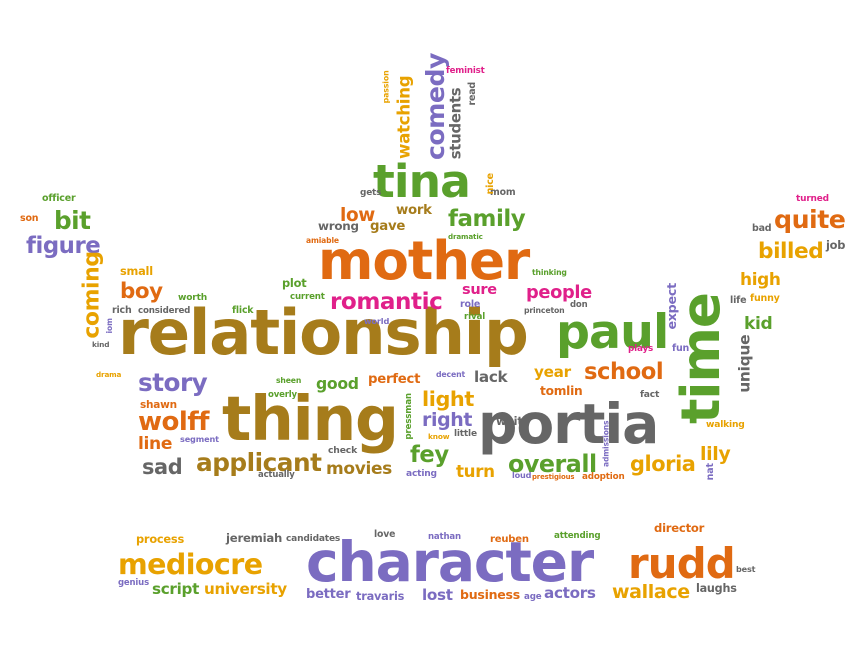 The height and width of the screenshot is (648, 864). What do you see at coordinates (758, 324) in the screenshot?
I see `word-kid: kid` at bounding box center [758, 324].